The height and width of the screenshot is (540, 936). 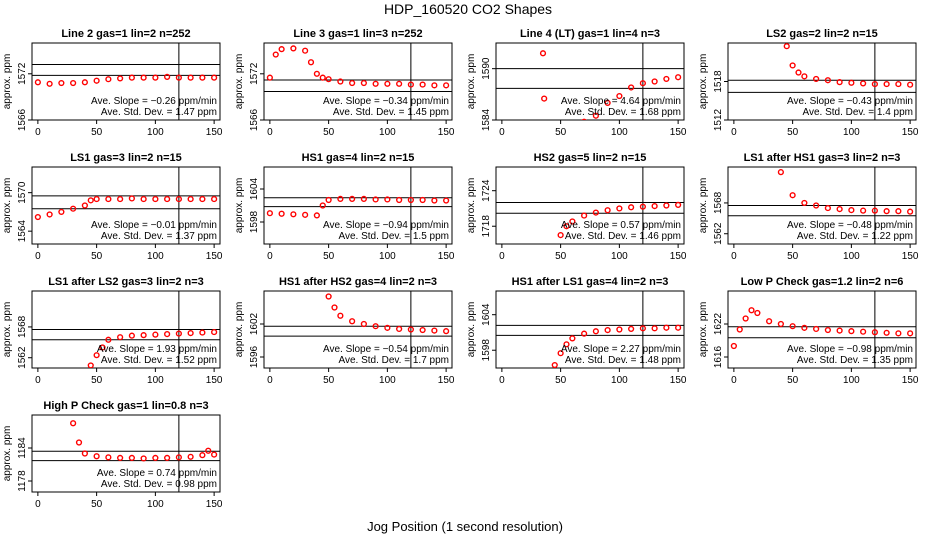 I want to click on panel-title: Line 3 gas=1 lin=3 n=252, so click(x=357, y=34).